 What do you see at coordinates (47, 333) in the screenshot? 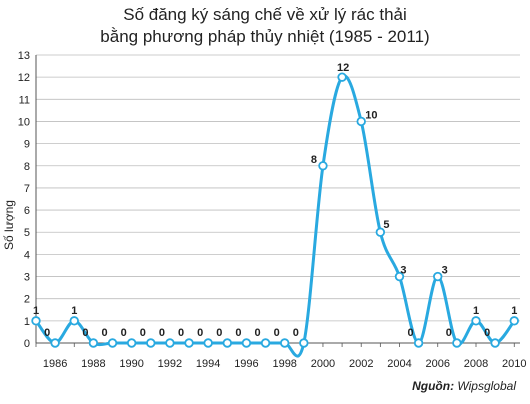
I see `data-label-1986: 0` at bounding box center [47, 333].